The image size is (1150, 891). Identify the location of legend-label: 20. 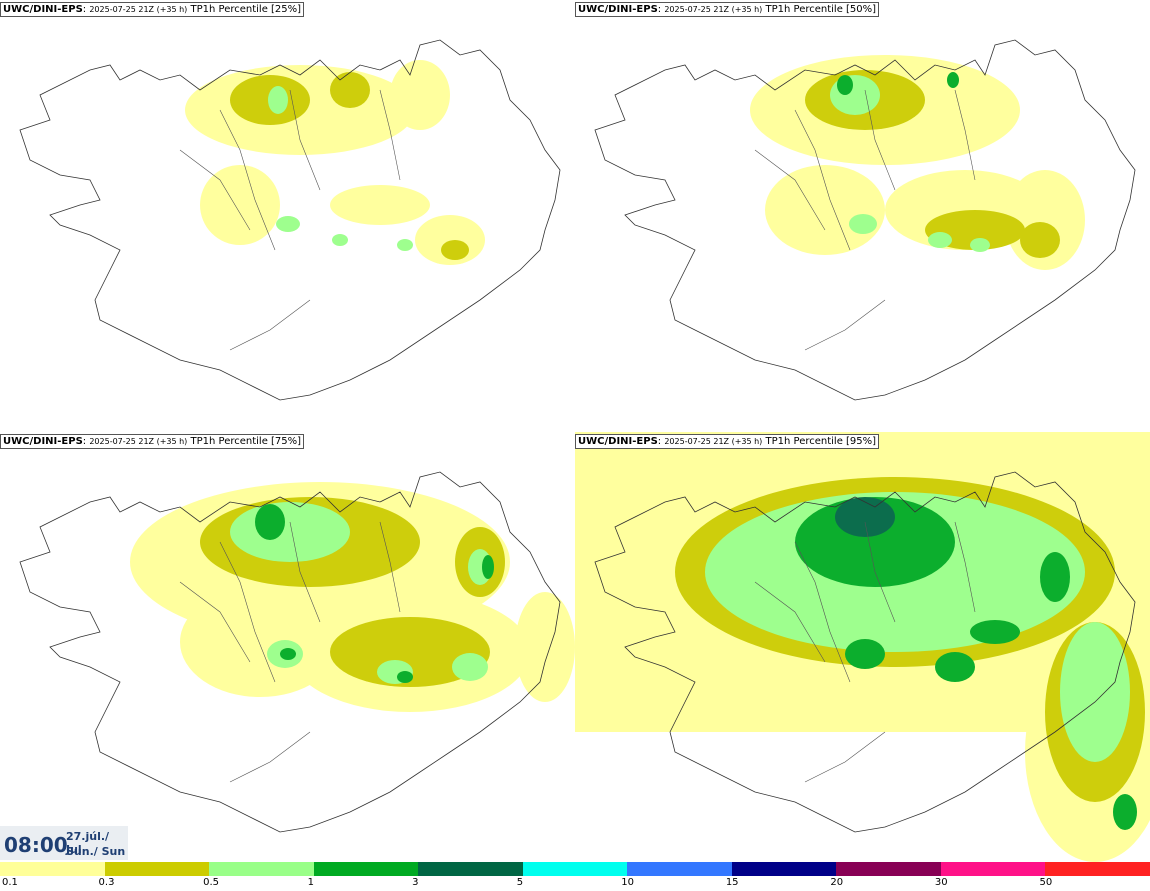
(837, 882).